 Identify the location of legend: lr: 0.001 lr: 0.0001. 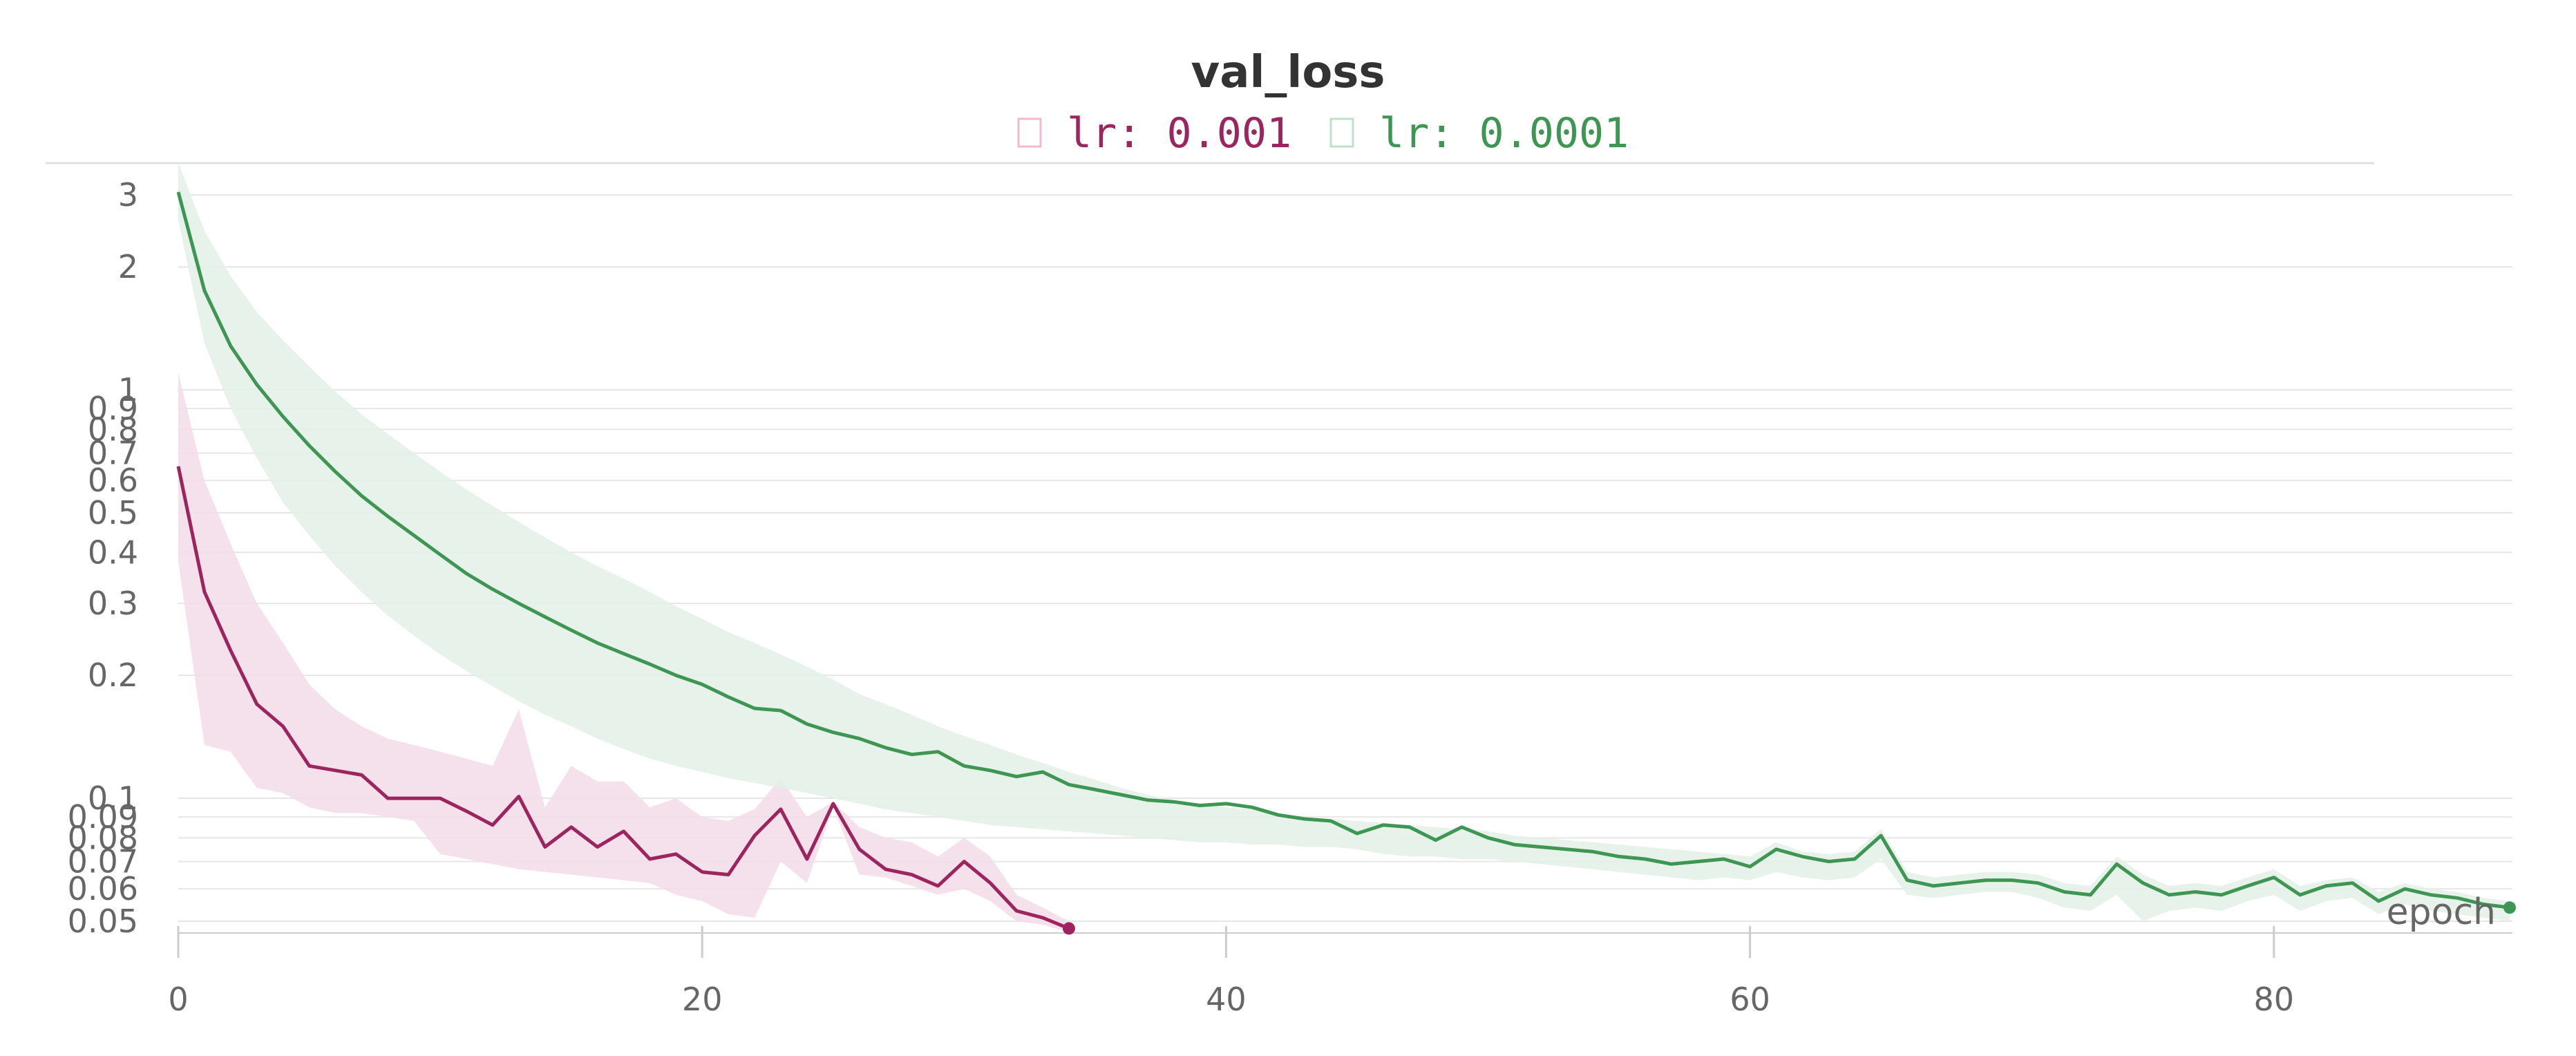
(1323, 133).